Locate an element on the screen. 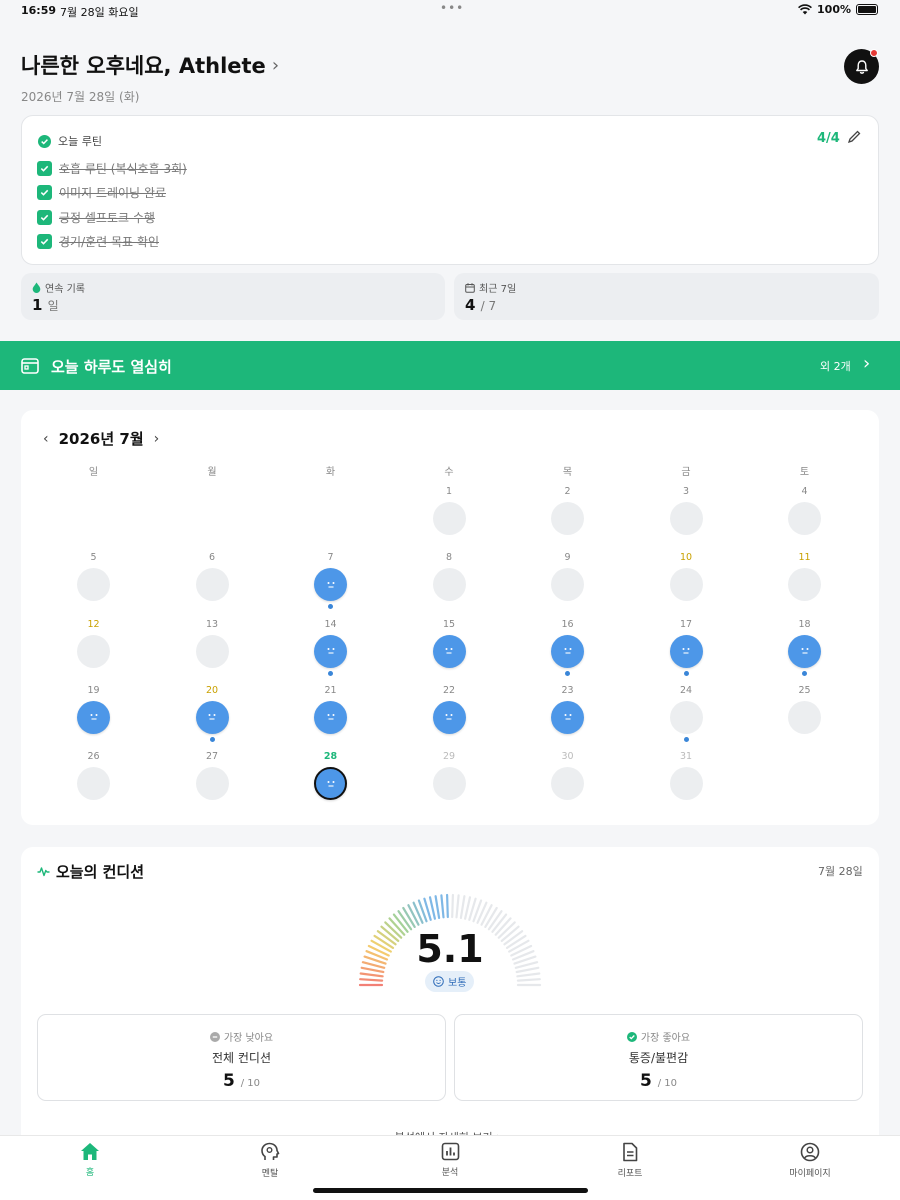 The width and height of the screenshot is (900, 1200). routine-item: 호흡 루틴 (복식호흡 3회) is located at coordinates (112, 168).